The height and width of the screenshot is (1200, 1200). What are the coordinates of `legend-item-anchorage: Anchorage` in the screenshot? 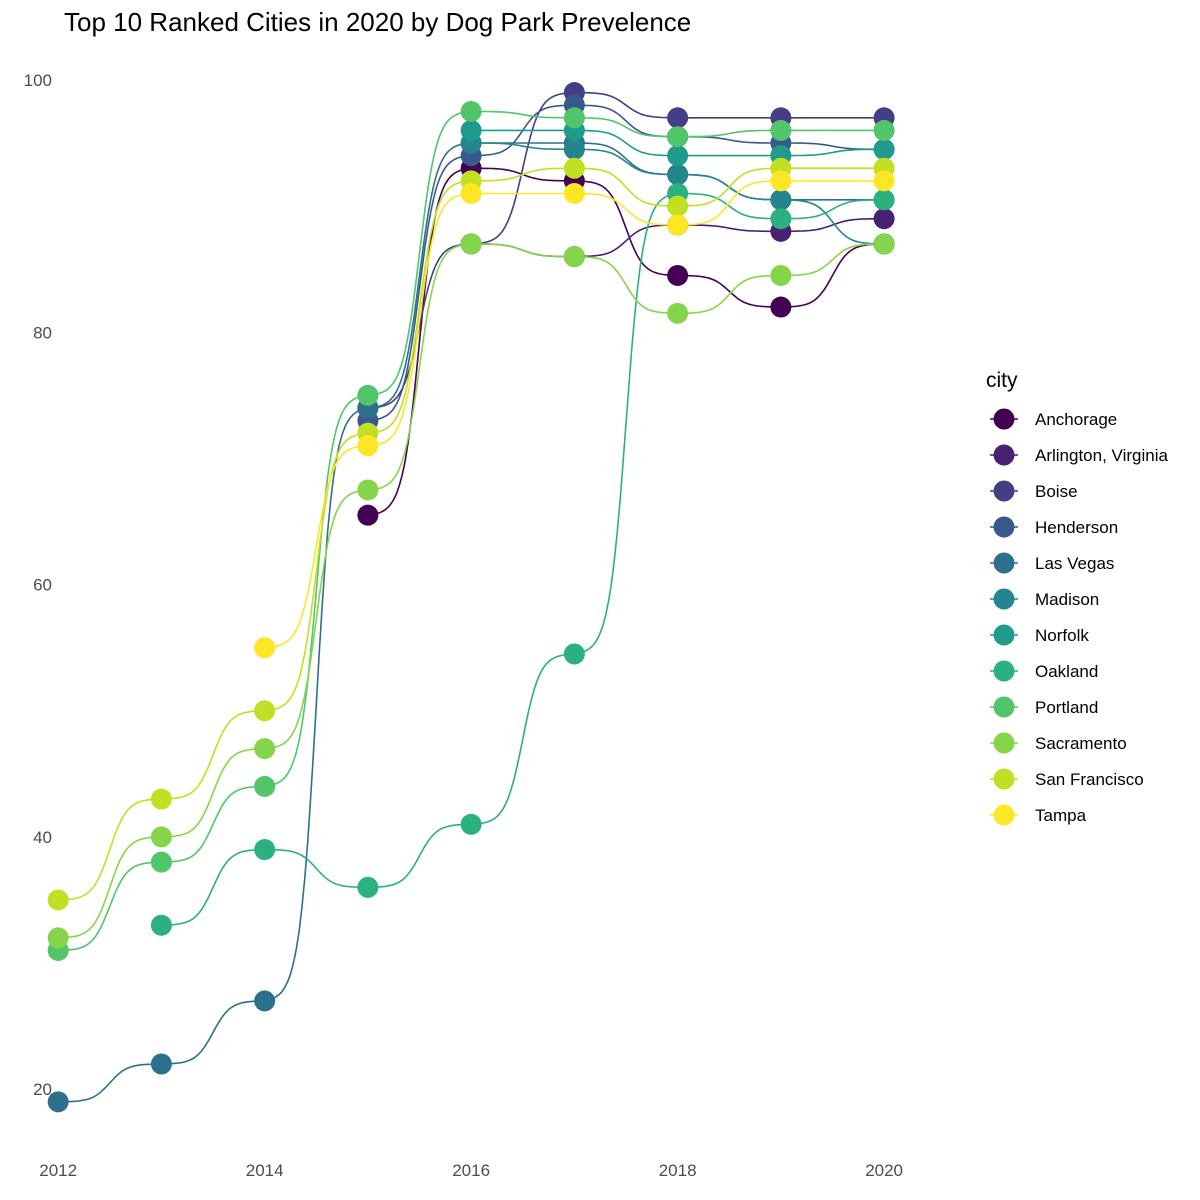 It's located at (1053, 419).